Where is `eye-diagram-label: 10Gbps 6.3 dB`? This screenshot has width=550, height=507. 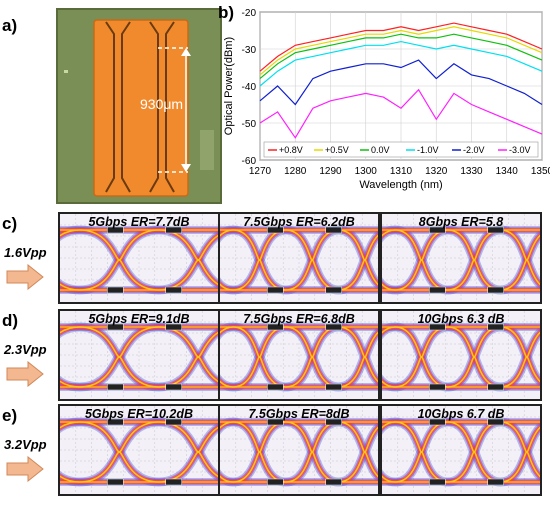
eye-diagram-label: 10Gbps 6.3 dB is located at coordinates (461, 319).